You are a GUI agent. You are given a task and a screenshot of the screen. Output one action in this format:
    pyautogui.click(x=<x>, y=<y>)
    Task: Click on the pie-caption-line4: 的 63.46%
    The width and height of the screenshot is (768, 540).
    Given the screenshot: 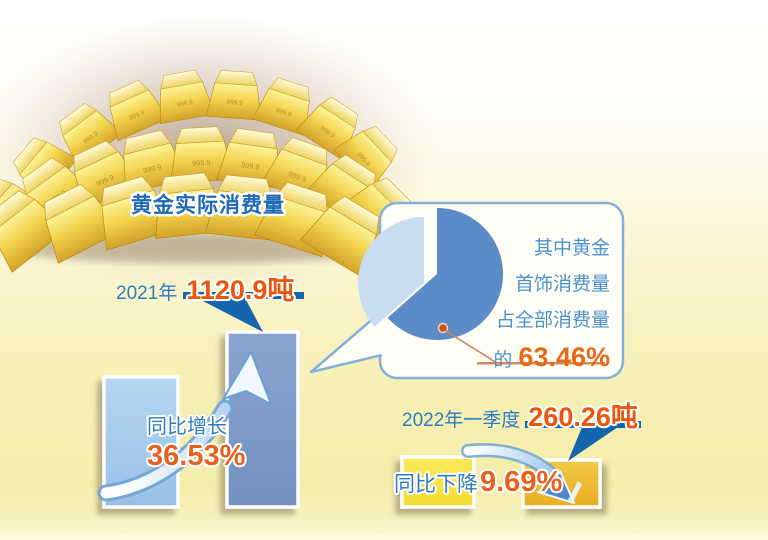 What is the action you would take?
    pyautogui.click(x=551, y=359)
    